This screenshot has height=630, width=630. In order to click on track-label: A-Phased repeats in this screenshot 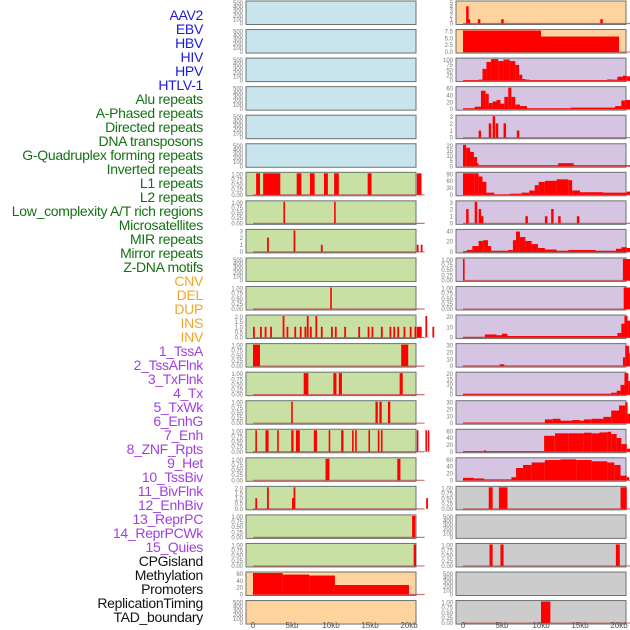, I will do `click(149, 113)`.